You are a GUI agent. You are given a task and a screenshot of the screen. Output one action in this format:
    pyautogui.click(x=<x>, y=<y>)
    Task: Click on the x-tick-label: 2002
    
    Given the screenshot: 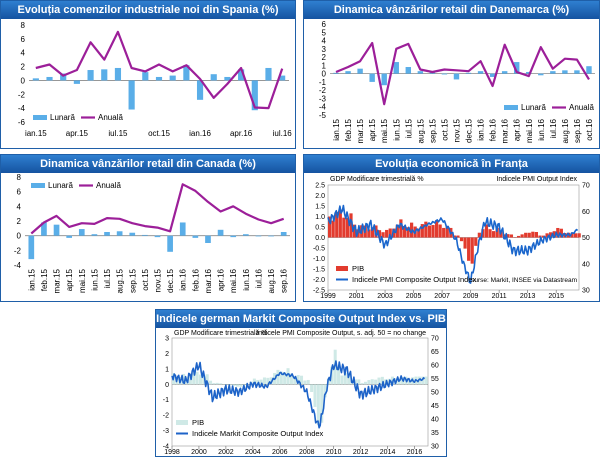 What is the action you would take?
    pyautogui.click(x=226, y=452)
    